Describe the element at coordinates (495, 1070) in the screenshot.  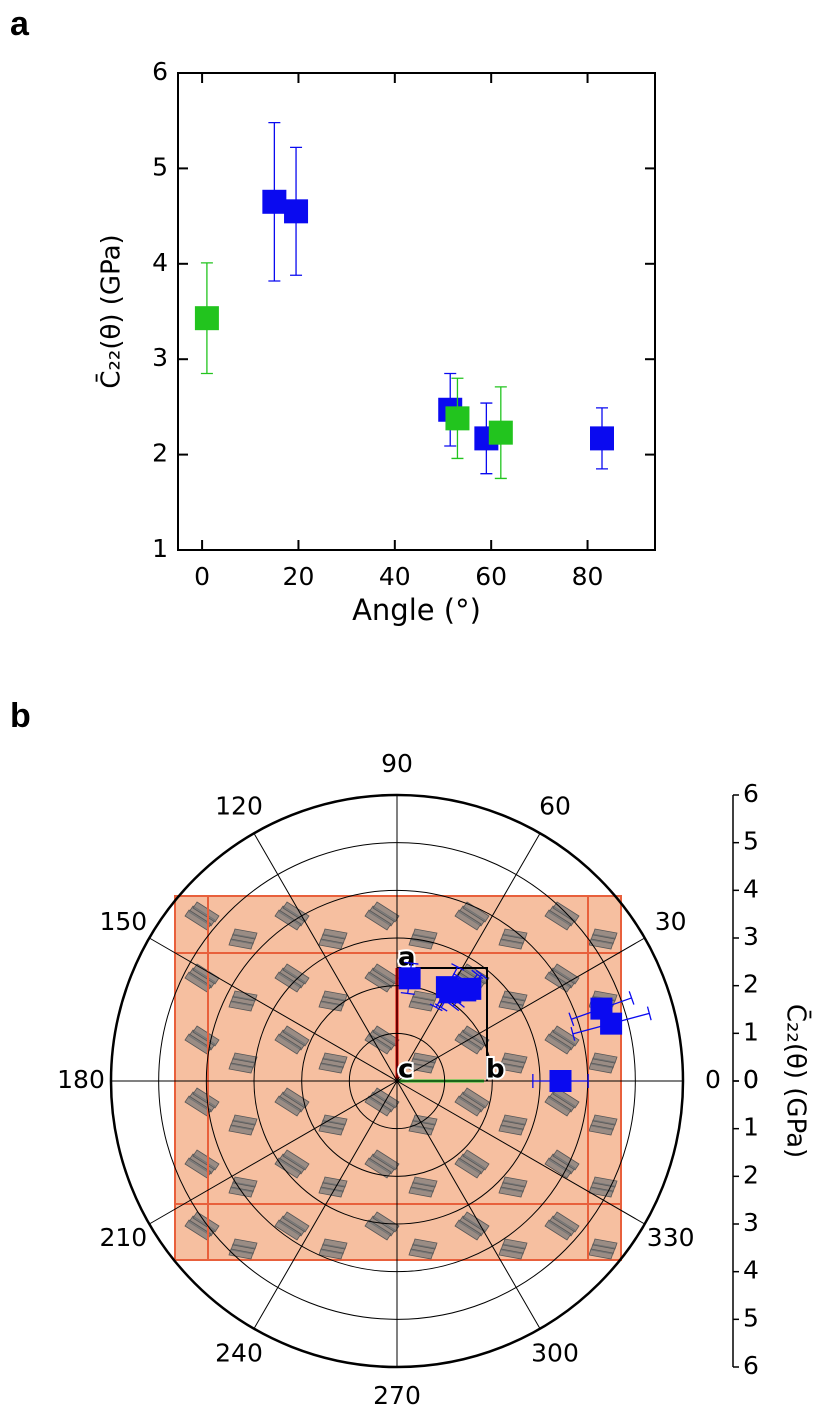
I see `inset-label: b` at that location.